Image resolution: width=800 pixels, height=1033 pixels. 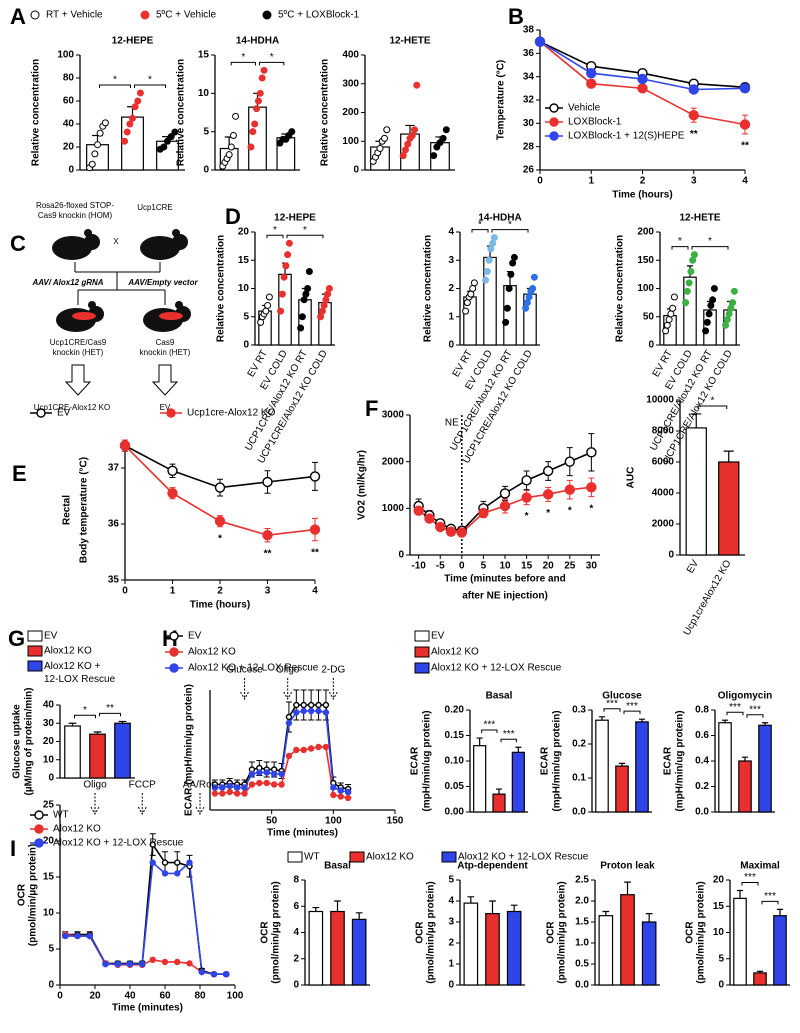 I want to click on significance-label: ***, so click(x=489, y=725).